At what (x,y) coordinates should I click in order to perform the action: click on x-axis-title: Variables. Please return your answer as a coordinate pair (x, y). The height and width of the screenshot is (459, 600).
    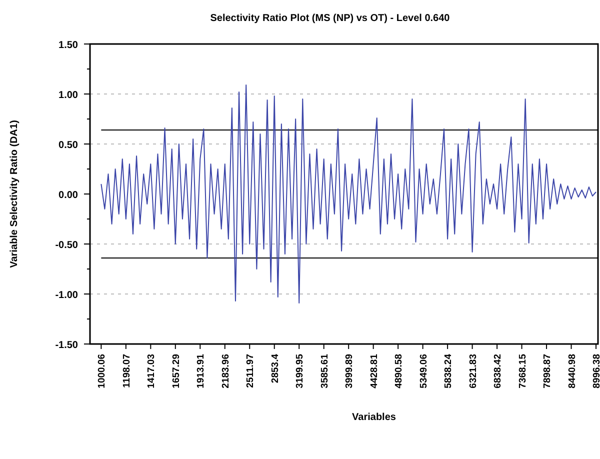
    Looking at the image, I should click on (374, 417).